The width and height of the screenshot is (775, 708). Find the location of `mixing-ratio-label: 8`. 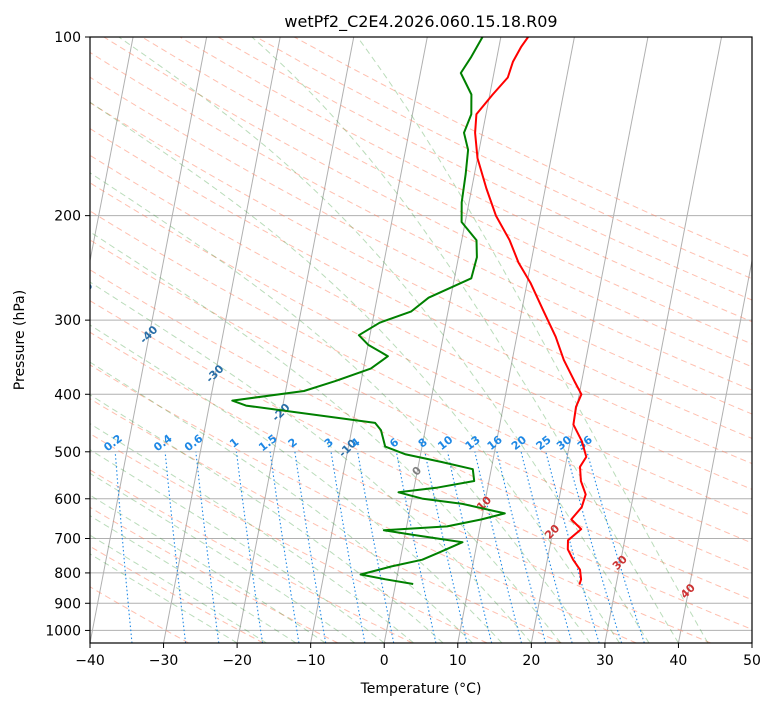

mixing-ratio-label: 8 is located at coordinates (423, 443).